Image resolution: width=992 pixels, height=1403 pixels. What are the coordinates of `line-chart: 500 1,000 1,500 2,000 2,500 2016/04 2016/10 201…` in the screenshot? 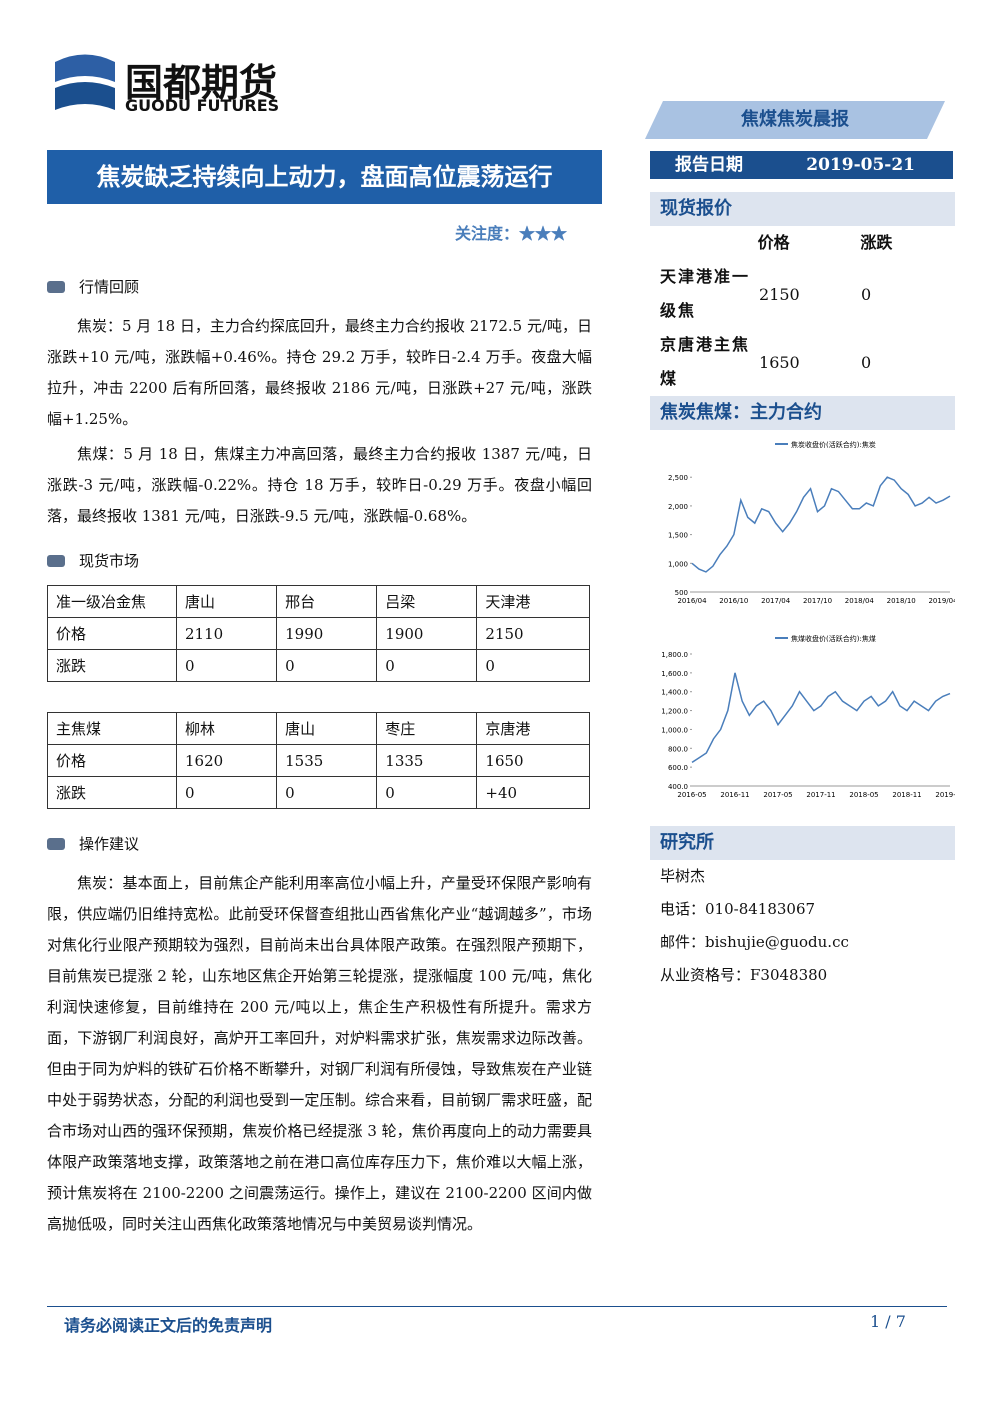 It's located at (813, 522).